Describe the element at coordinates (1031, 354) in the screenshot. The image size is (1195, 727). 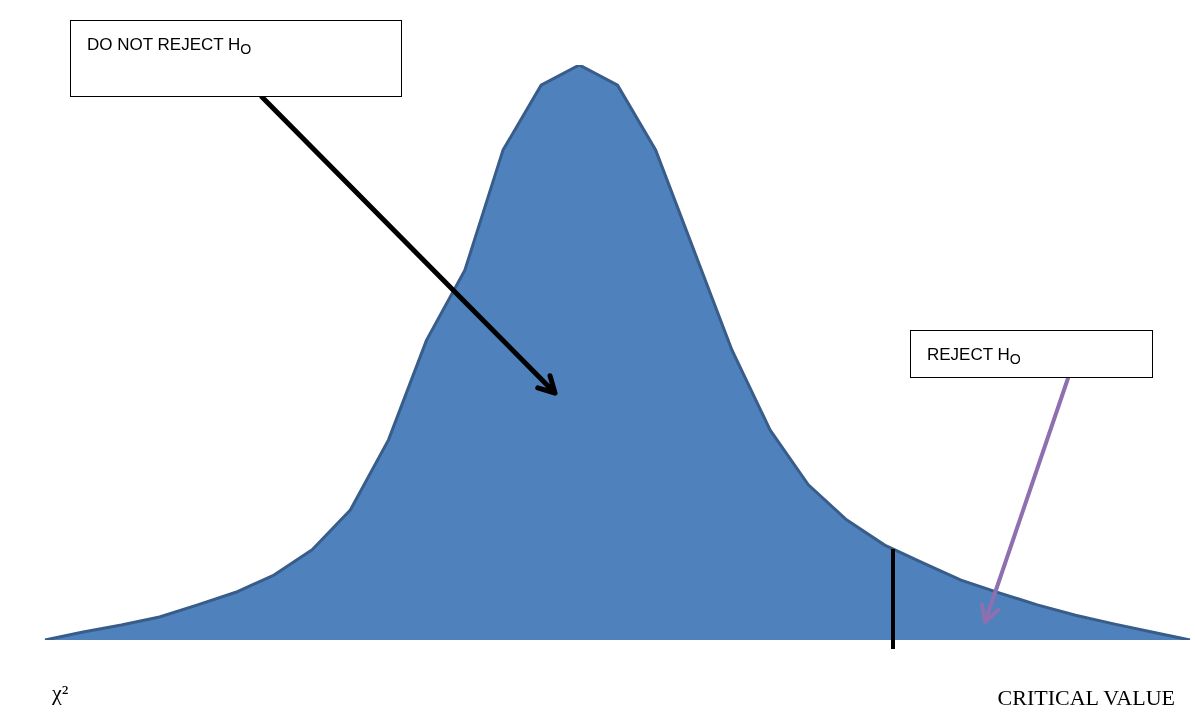
I see `callout-box: REJECT H$_{O}$` at that location.